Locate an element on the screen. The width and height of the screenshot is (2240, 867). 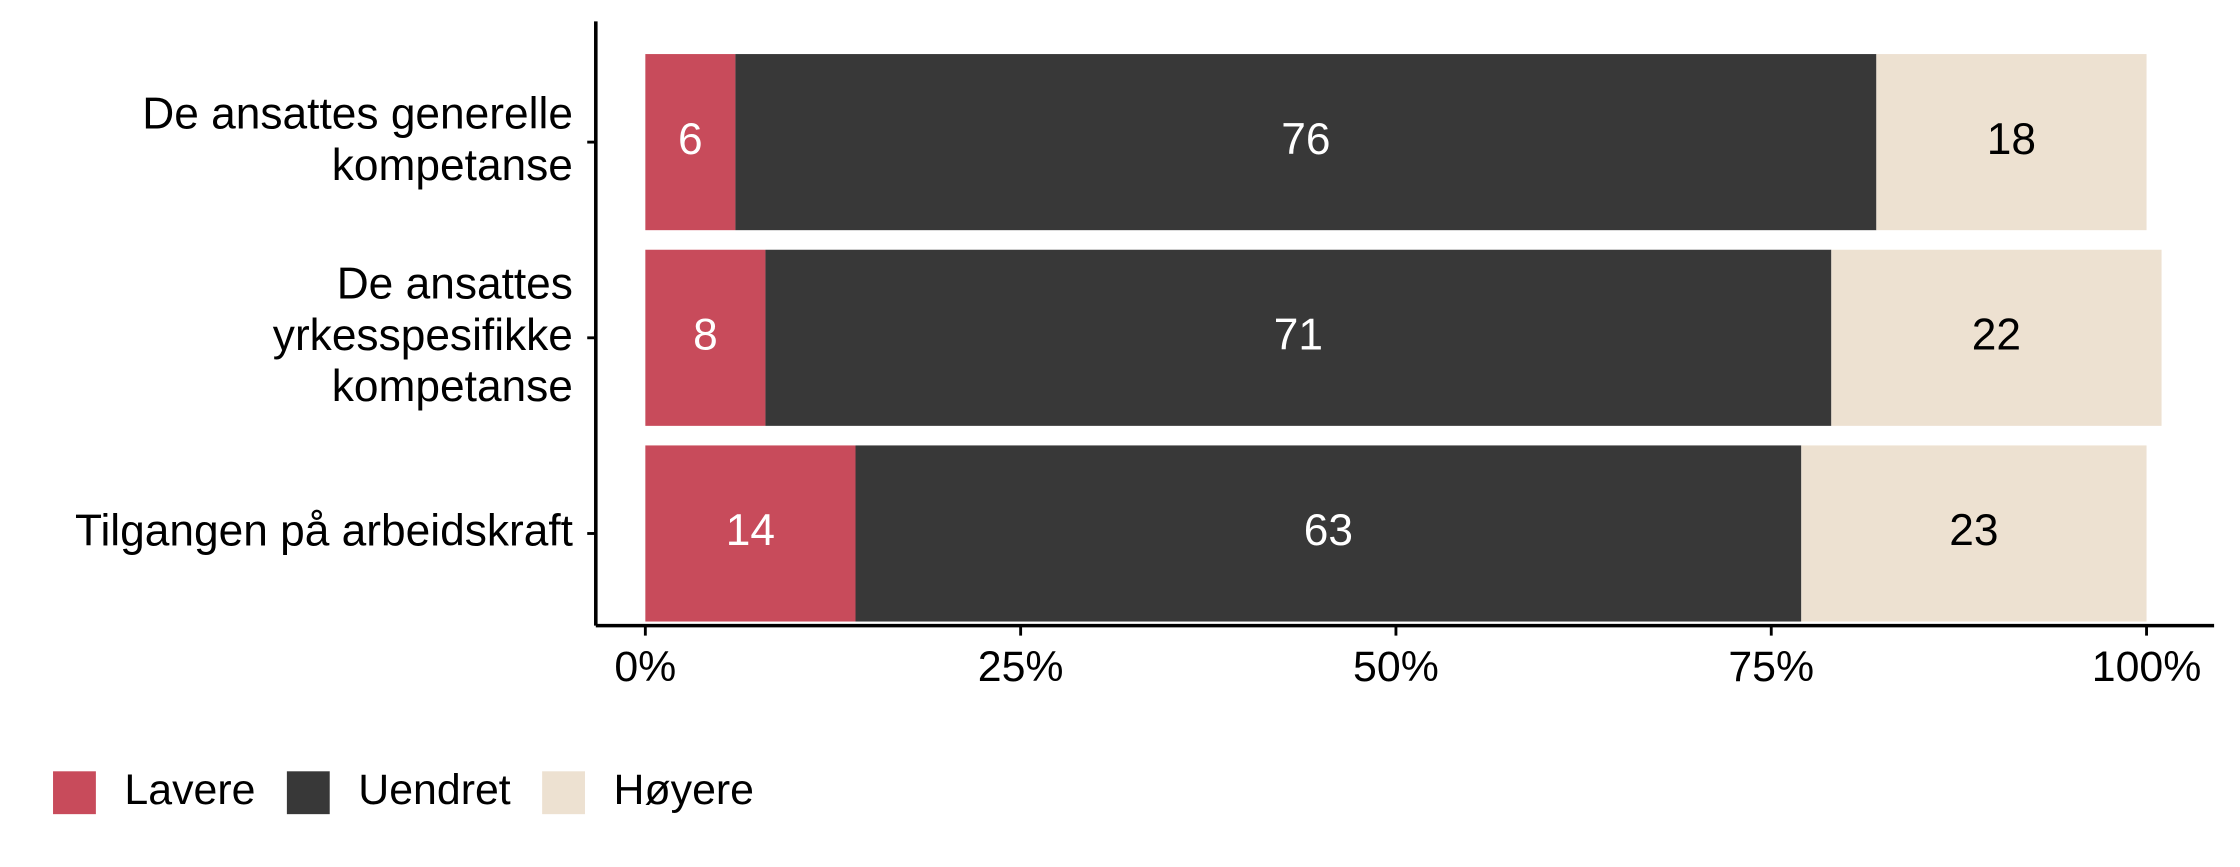
y-tick-label: De ansattes generelle kompetanse is located at coordinates (357, 139).